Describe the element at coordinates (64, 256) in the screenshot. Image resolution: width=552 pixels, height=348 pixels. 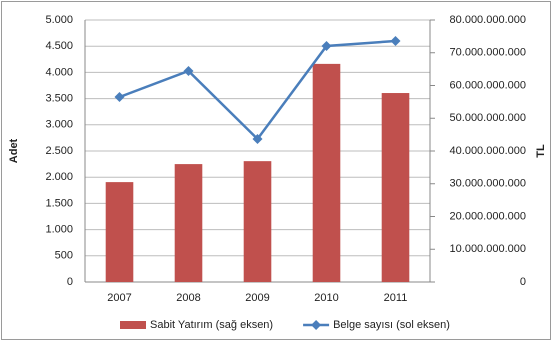
I see `y-tick-label: 500` at that location.